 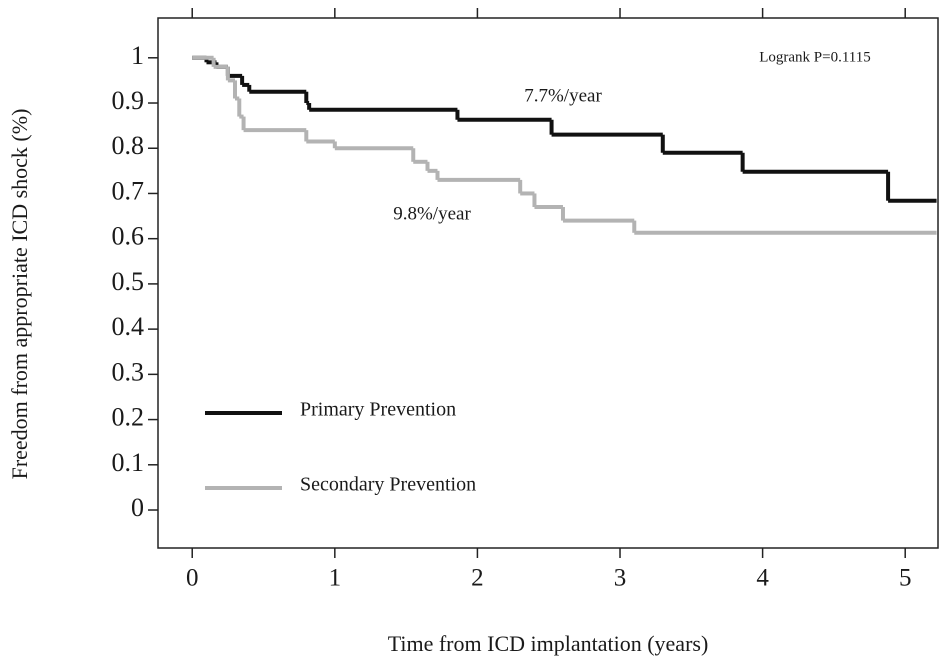 I want to click on y-tick-label: 0.5, so click(x=128, y=281).